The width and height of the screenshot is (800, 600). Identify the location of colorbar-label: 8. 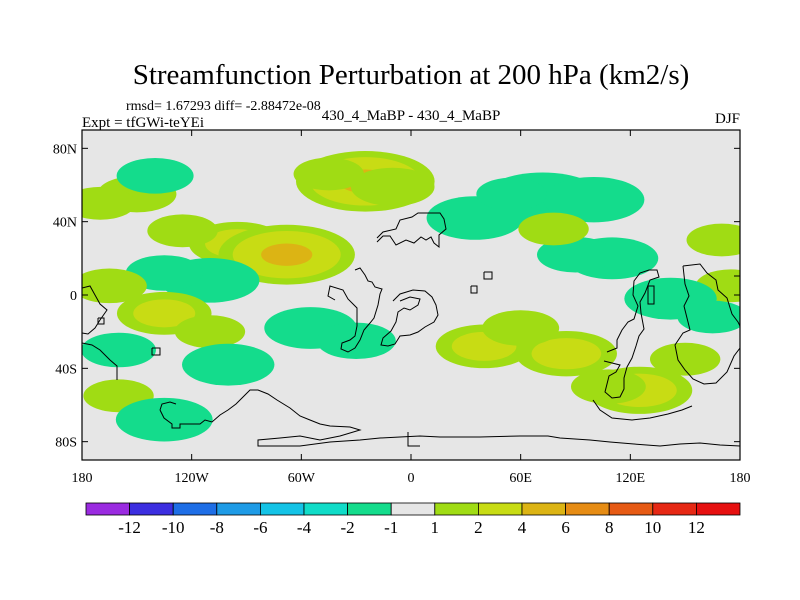
(609, 527).